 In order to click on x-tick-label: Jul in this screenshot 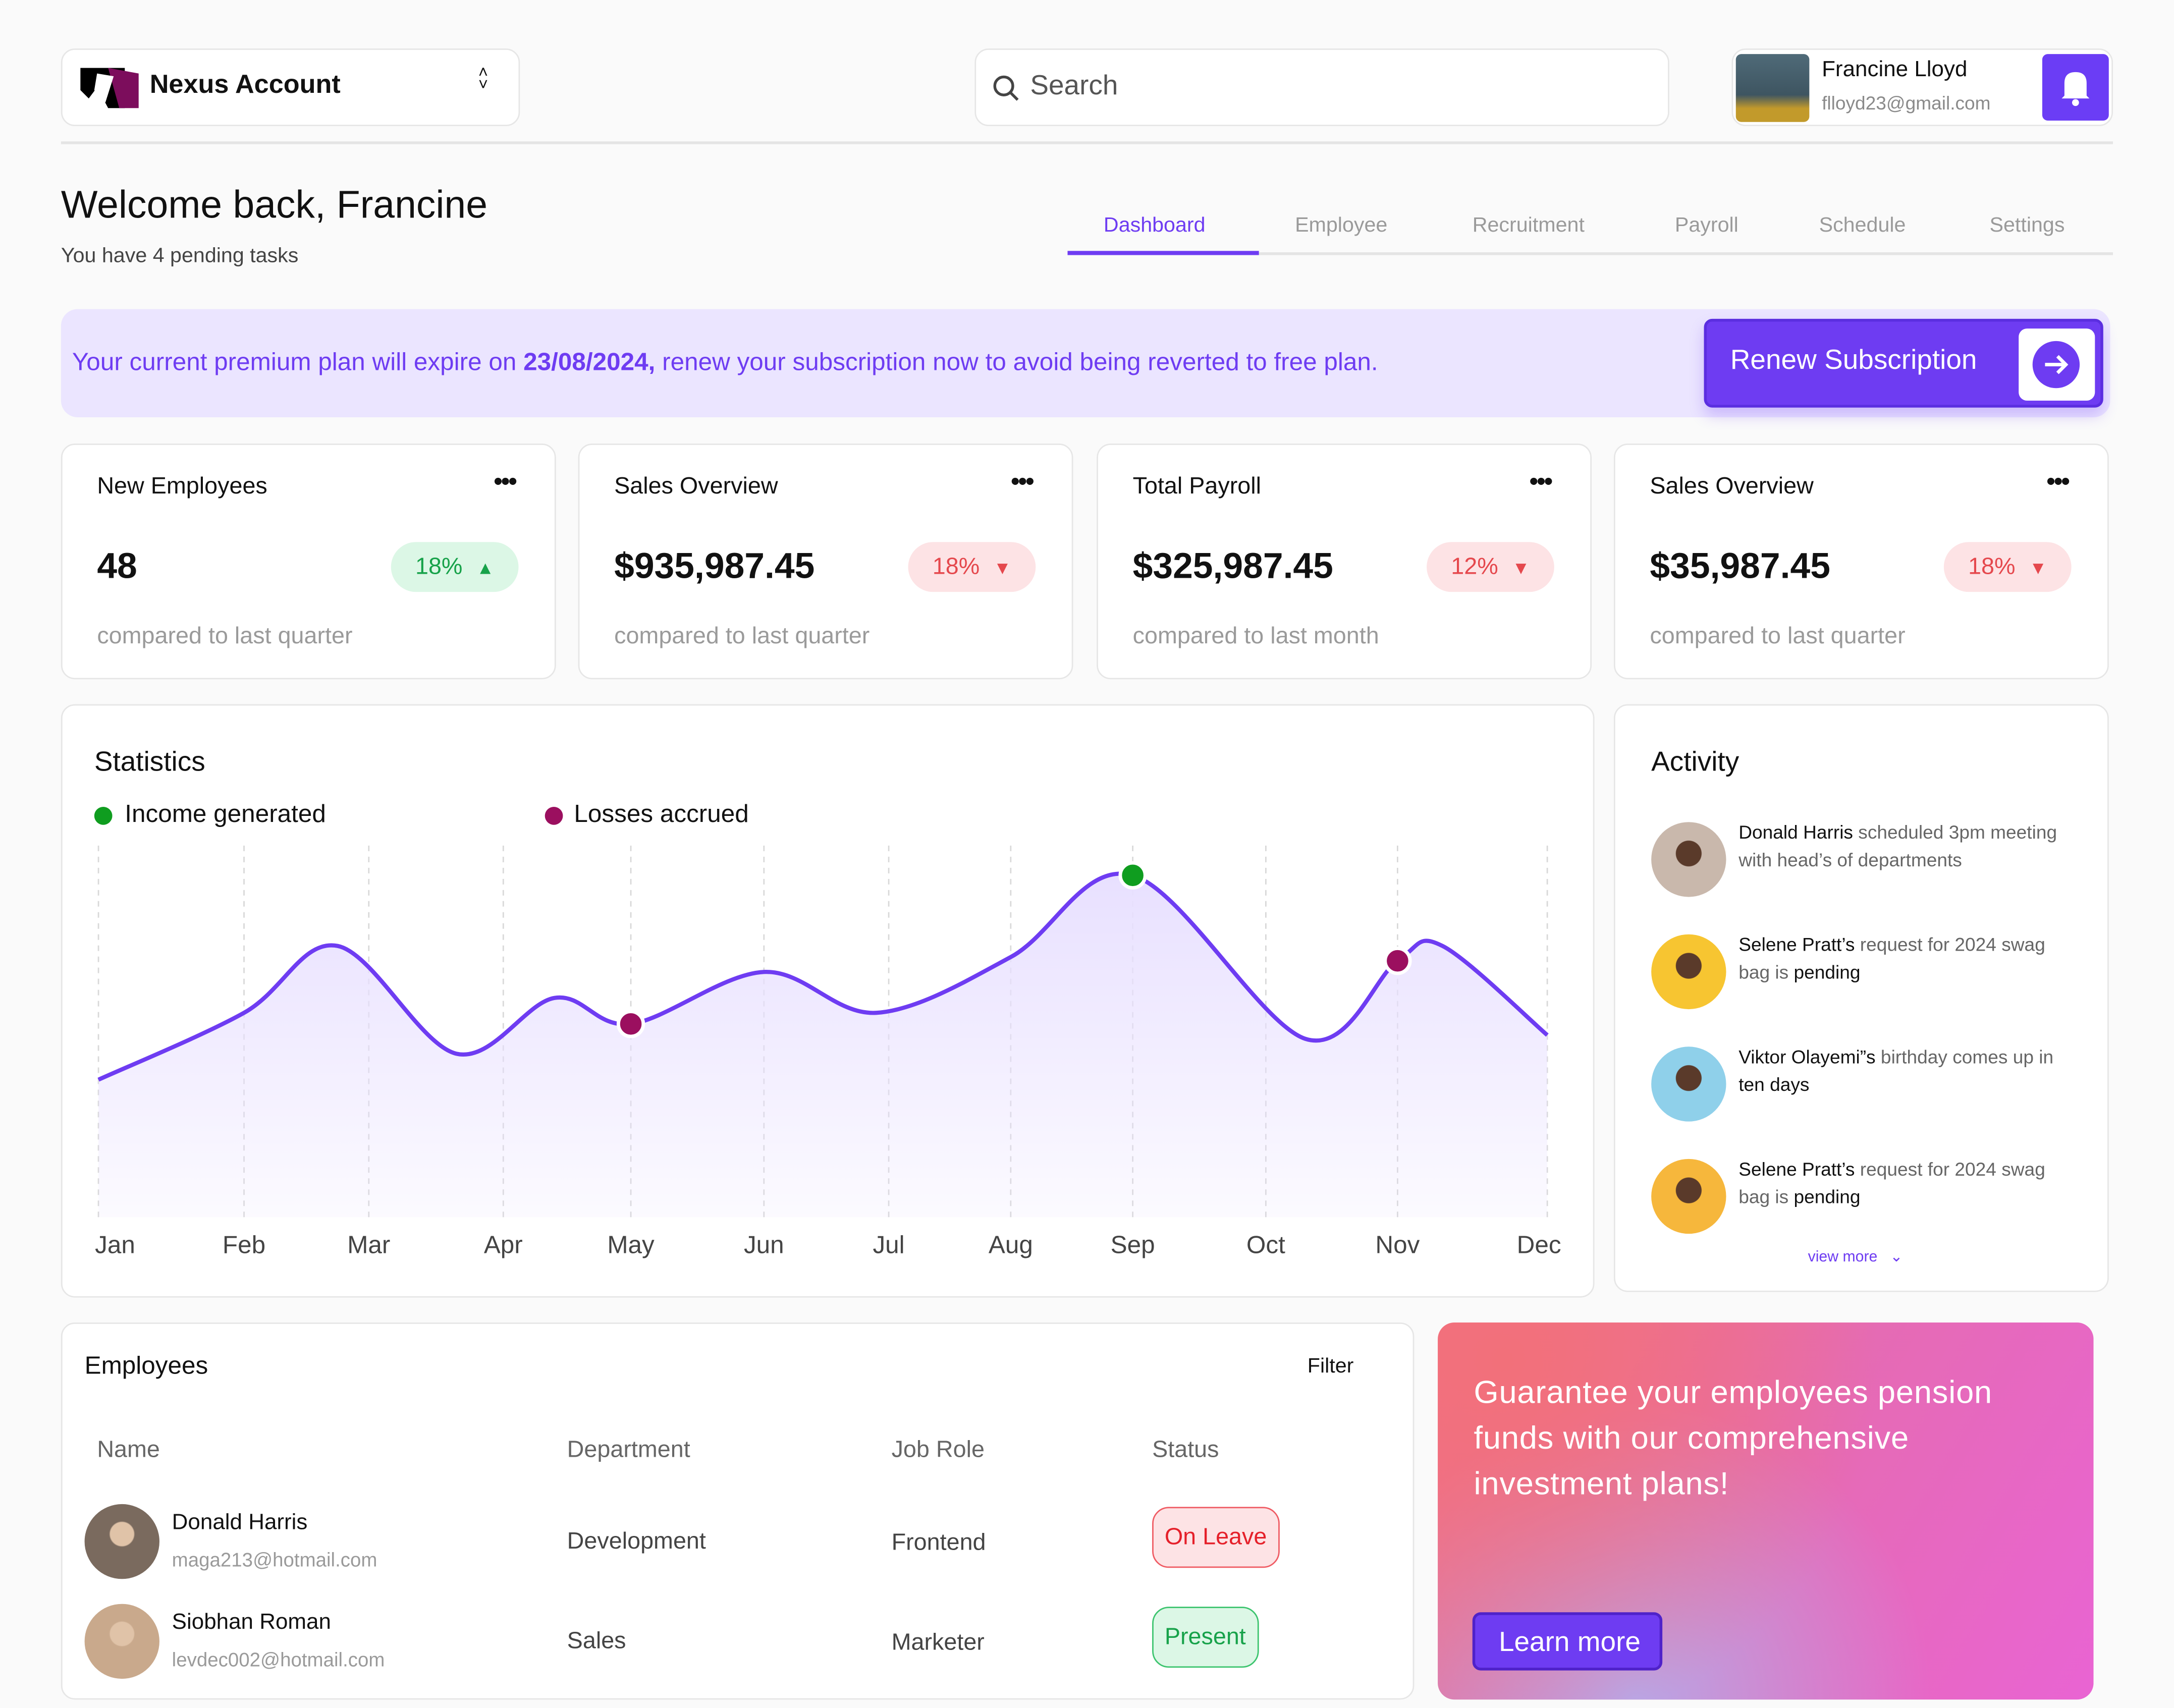, I will do `click(888, 1245)`.